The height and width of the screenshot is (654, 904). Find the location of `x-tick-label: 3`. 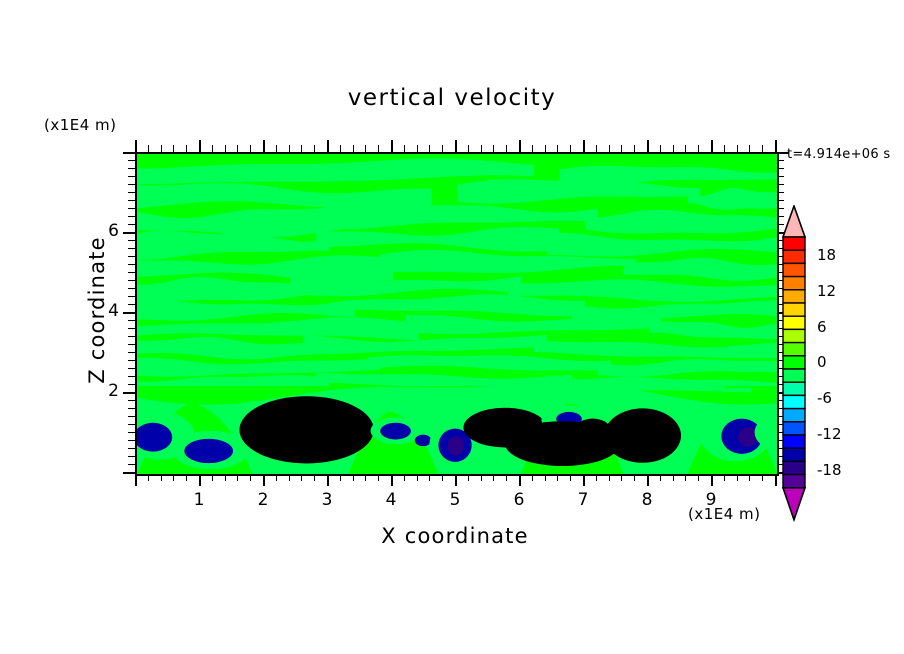

x-tick-label: 3 is located at coordinates (327, 500).